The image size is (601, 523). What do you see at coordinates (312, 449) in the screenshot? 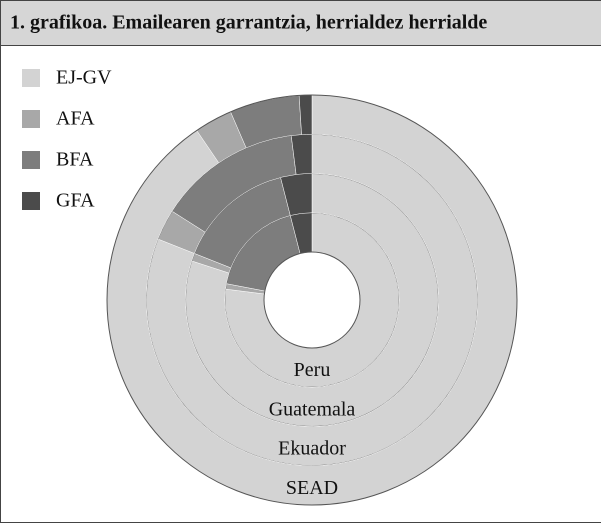
I see `ring-label: Ekuador` at bounding box center [312, 449].